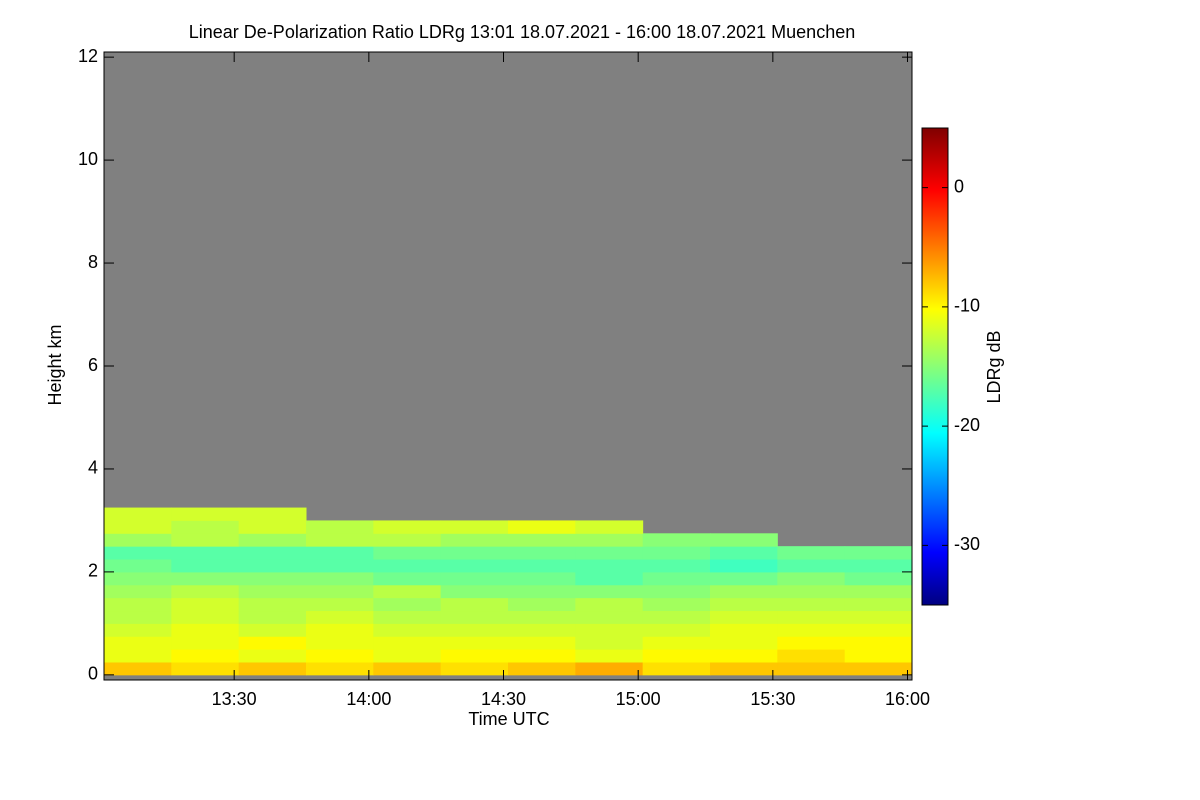  What do you see at coordinates (88, 56) in the screenshot?
I see `y-tick-label: 12` at bounding box center [88, 56].